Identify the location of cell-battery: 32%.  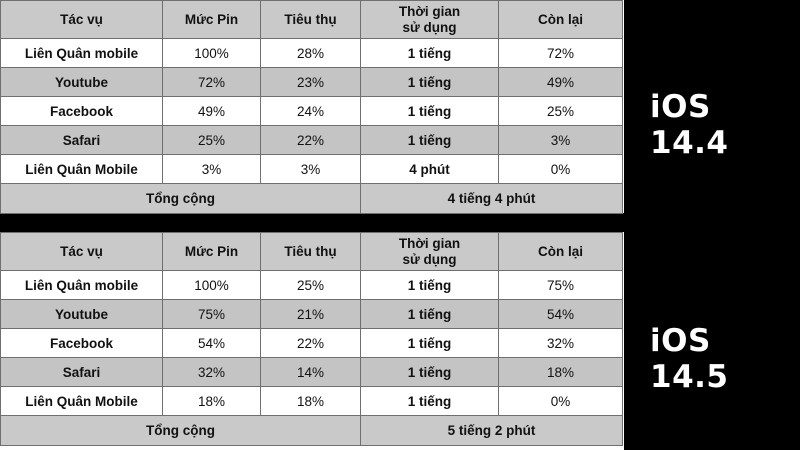
(211, 372).